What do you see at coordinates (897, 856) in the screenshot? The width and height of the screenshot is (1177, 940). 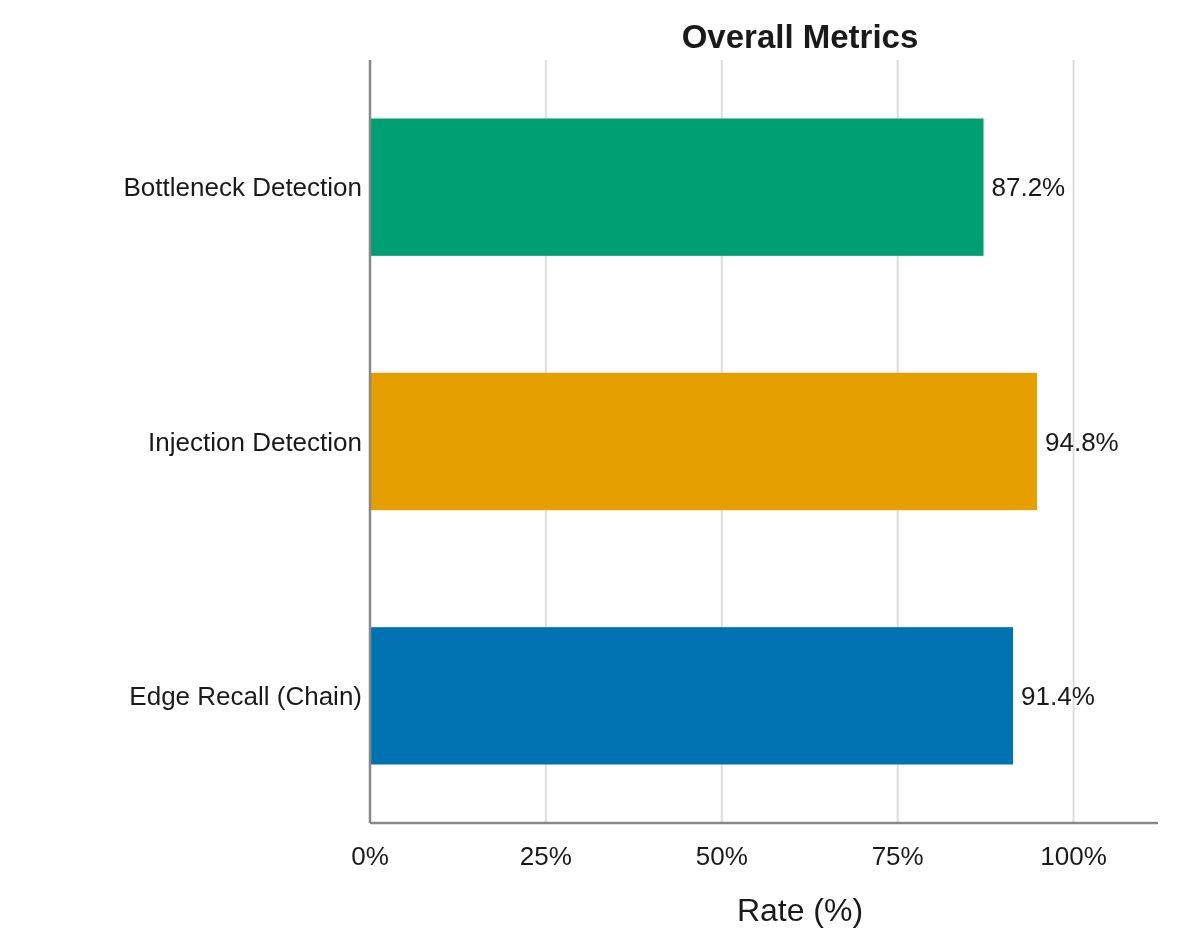 I see `x-tick-label: 75%` at bounding box center [897, 856].